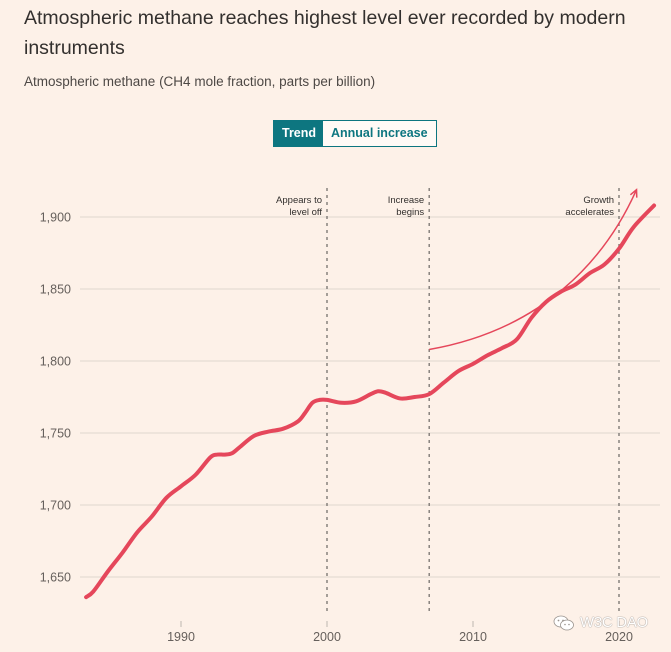  I want to click on x-tick-label: 2020, so click(619, 637).